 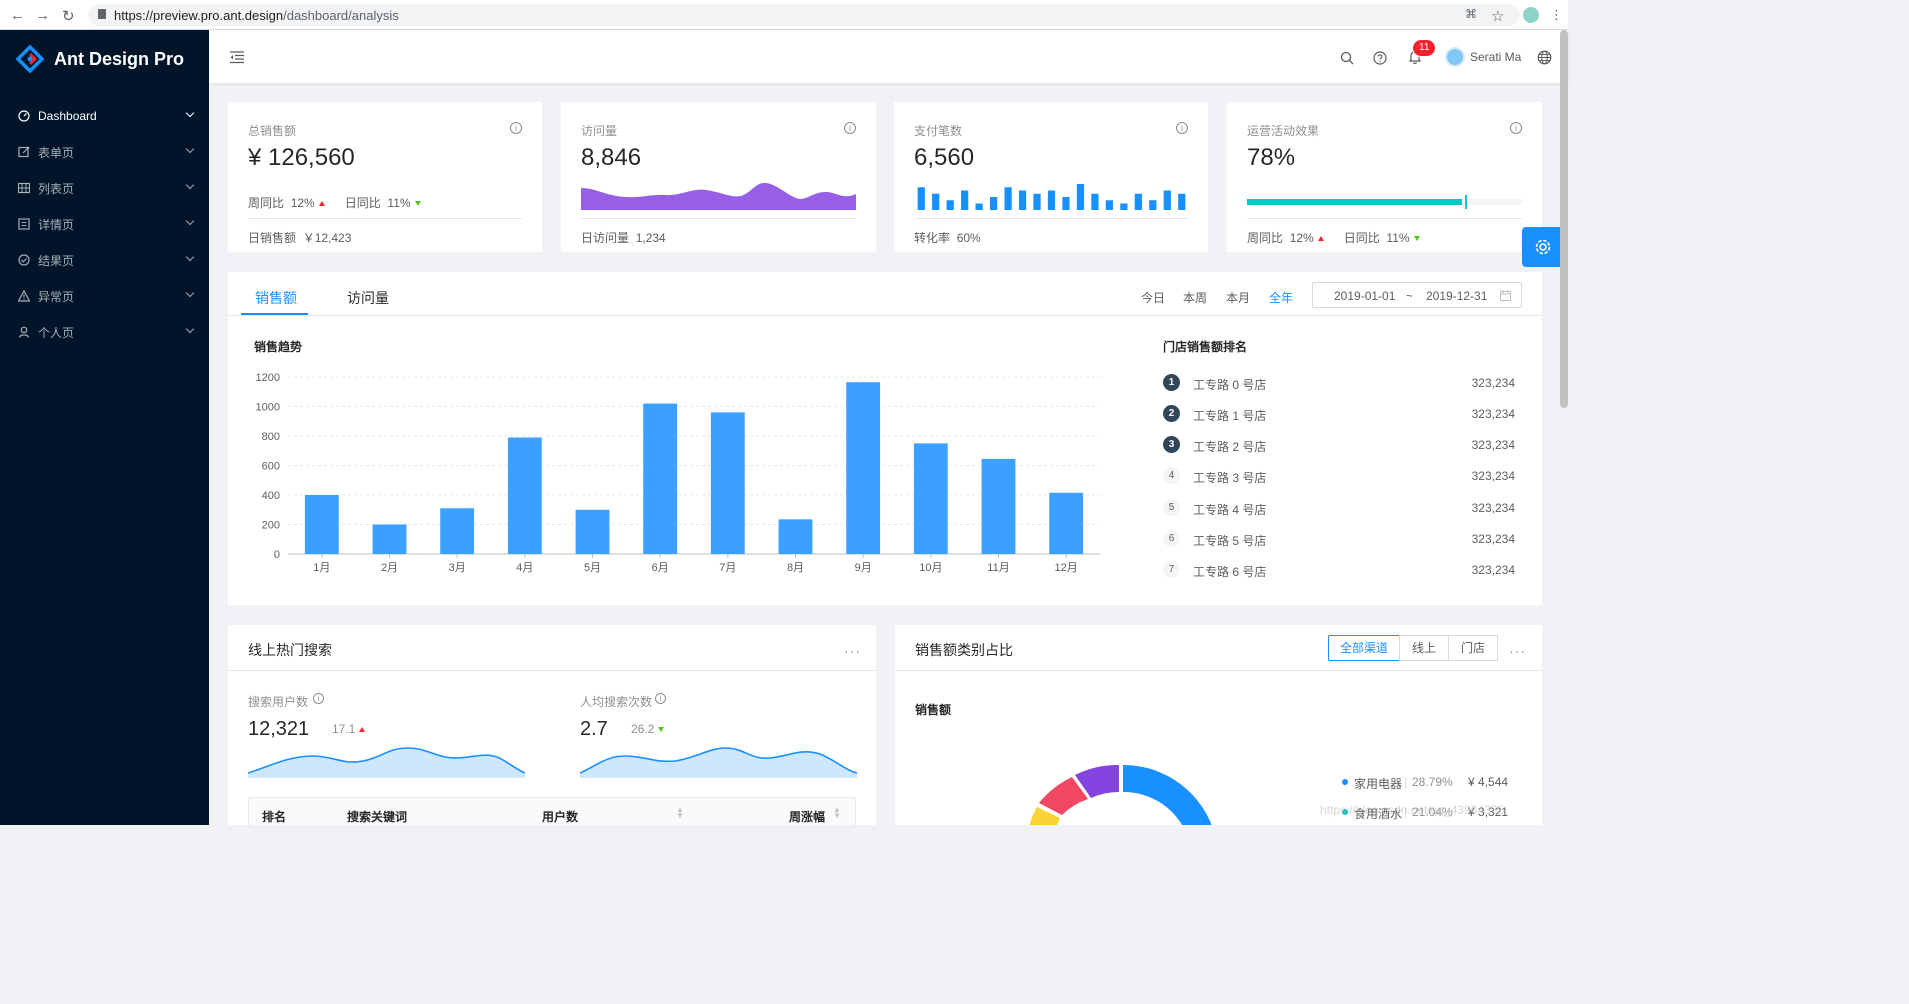 I want to click on bar-3月, so click(x=457, y=531).